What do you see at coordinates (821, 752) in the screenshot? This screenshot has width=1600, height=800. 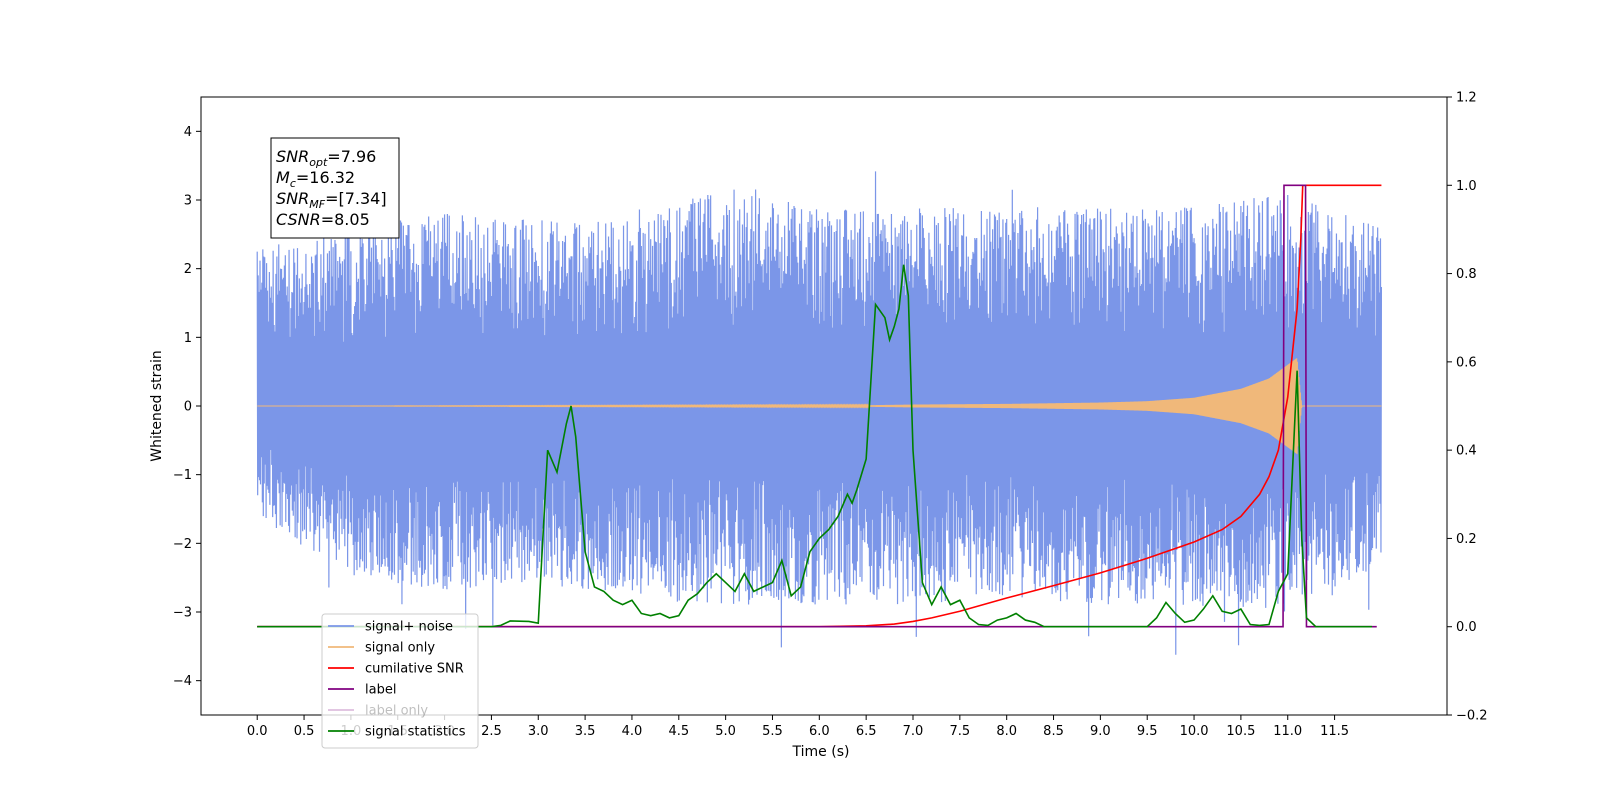 I see `x-axis-label: Time (s)` at bounding box center [821, 752].